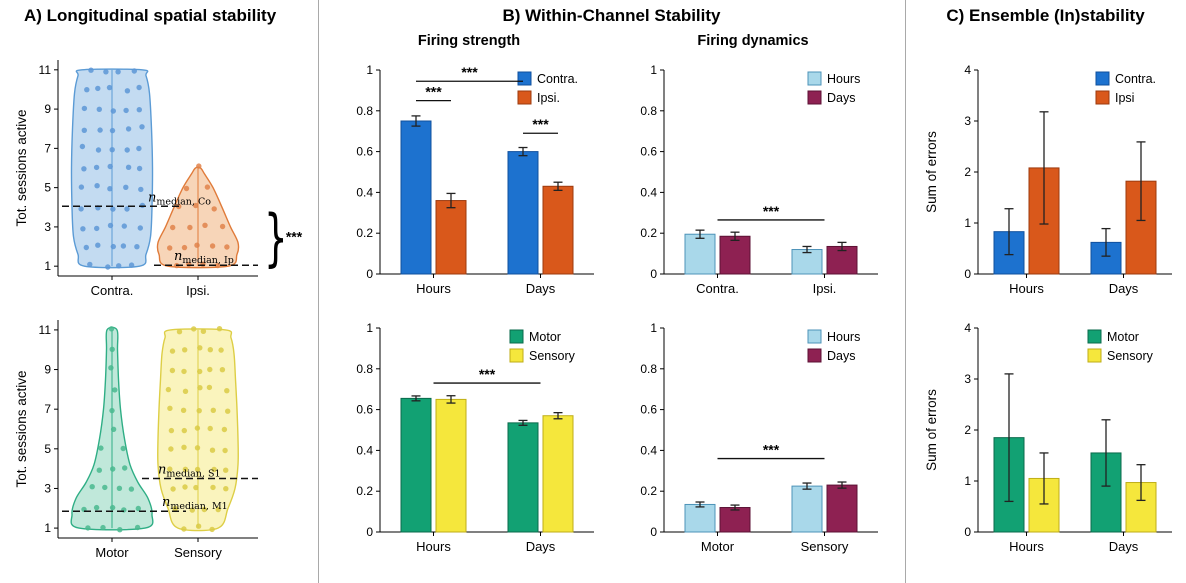 The image size is (1186, 583). What do you see at coordinates (735, 520) in the screenshot?
I see `bar-Days-Motor` at bounding box center [735, 520].